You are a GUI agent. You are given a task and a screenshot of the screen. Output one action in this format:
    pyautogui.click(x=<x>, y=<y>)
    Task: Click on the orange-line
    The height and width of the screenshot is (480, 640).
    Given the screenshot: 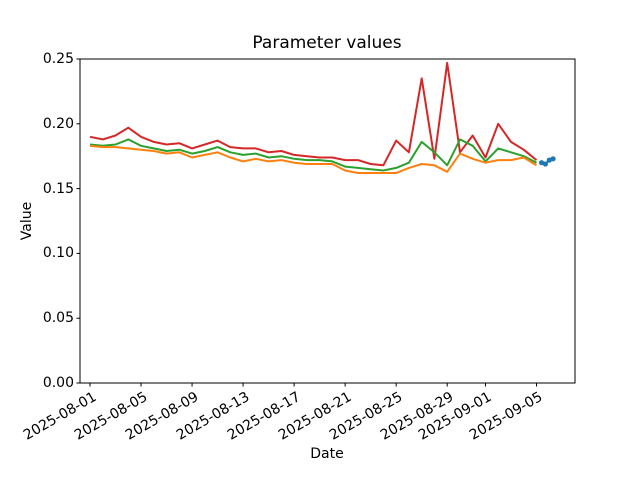 What is the action you would take?
    pyautogui.click(x=313, y=159)
    